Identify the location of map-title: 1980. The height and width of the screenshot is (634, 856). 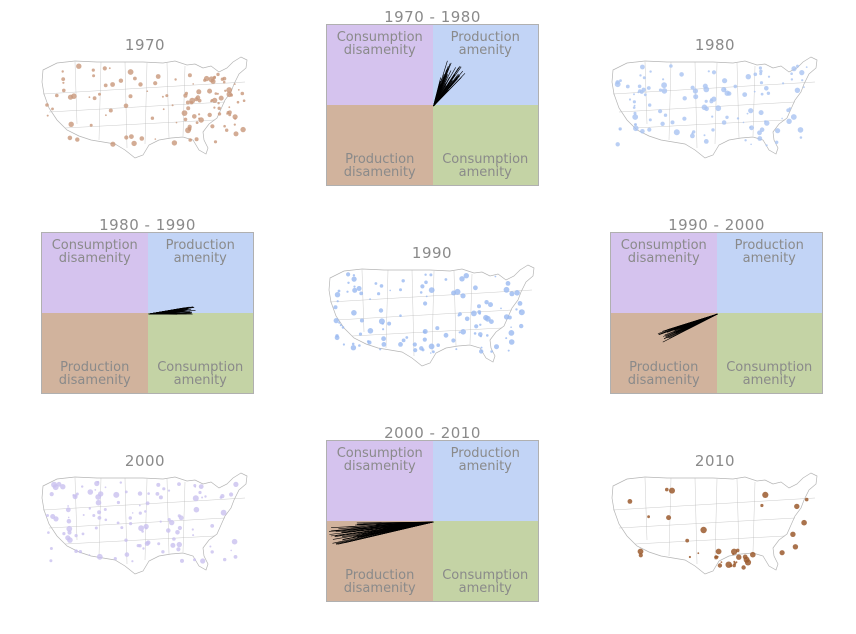
(715, 45).